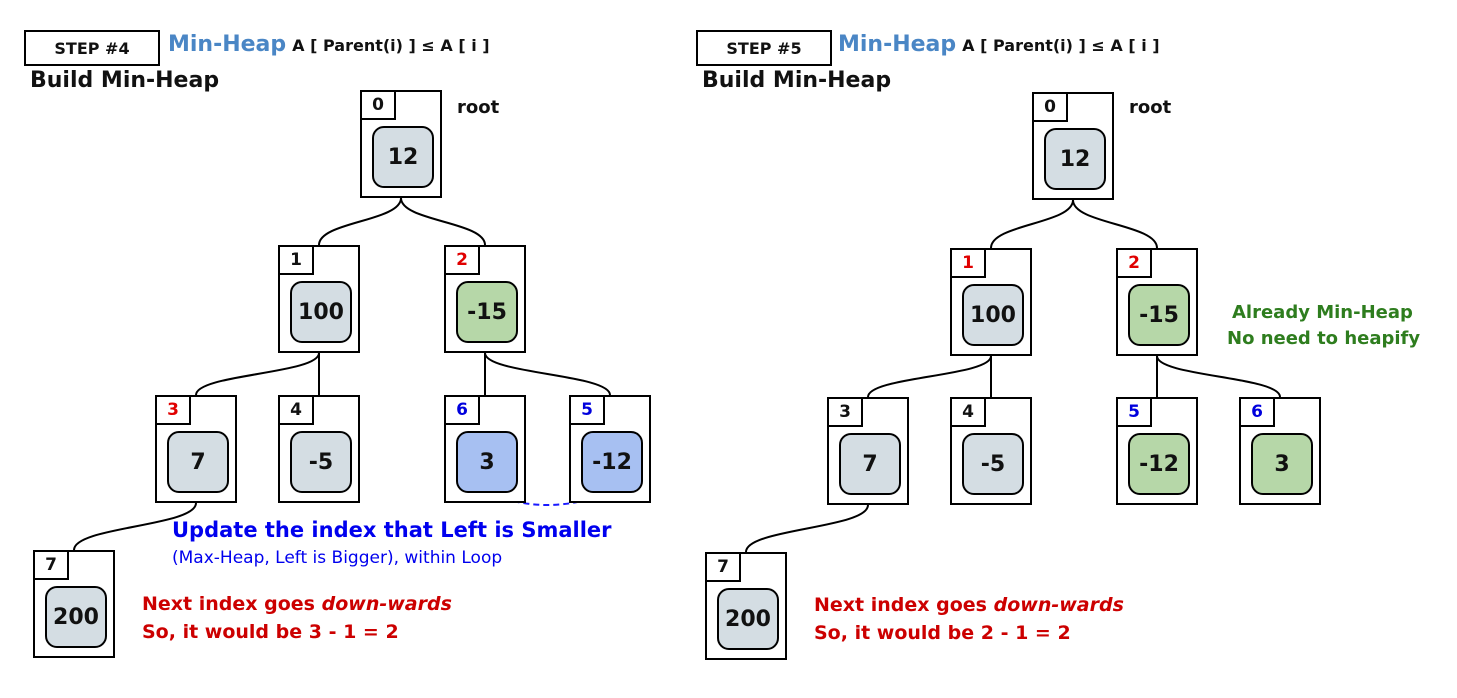  I want to click on next-note-line2: So, it would be 3 - 1 = 2, so click(270, 632).